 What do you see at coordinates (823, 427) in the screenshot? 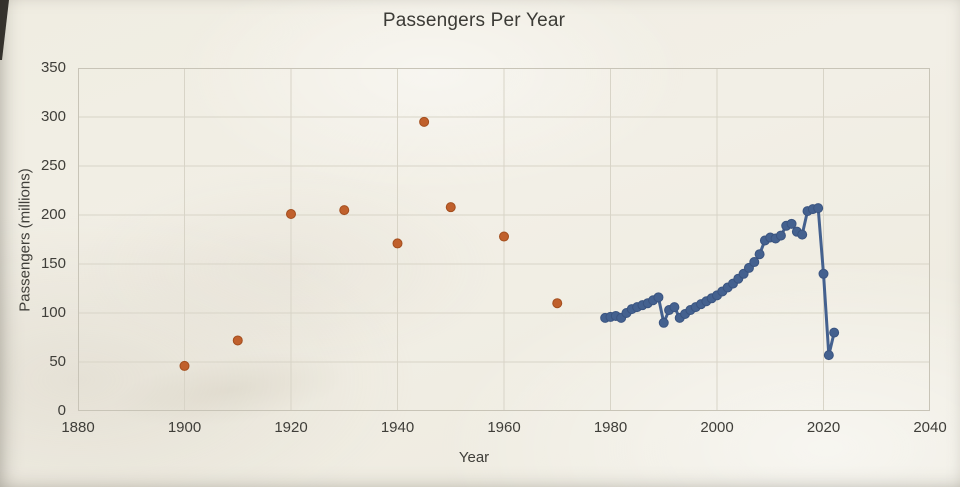
I see `x-tick-label: 2020` at bounding box center [823, 427].